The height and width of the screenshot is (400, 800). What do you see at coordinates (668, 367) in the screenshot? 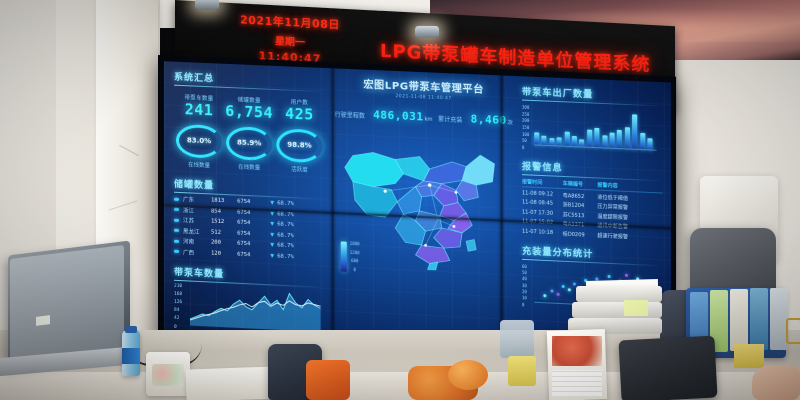
I see `tablet-device` at bounding box center [668, 367].